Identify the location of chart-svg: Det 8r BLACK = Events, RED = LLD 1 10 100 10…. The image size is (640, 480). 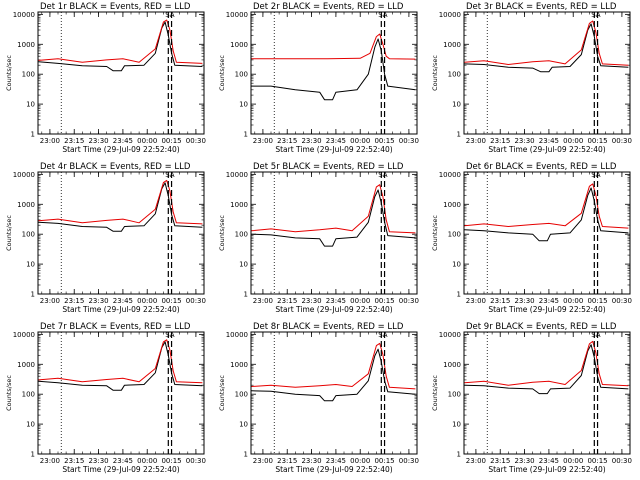
(318, 398).